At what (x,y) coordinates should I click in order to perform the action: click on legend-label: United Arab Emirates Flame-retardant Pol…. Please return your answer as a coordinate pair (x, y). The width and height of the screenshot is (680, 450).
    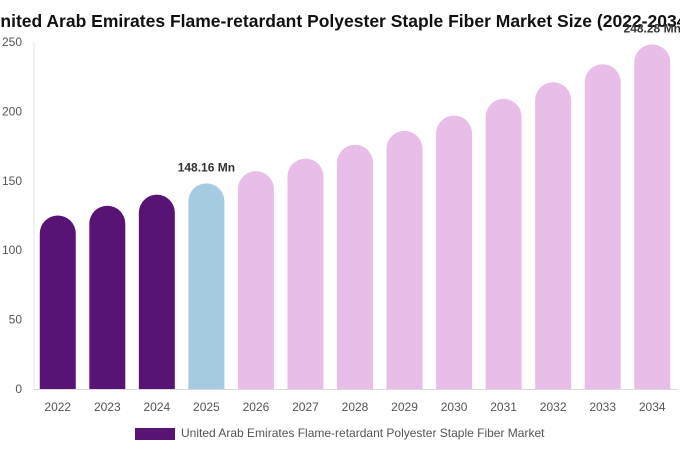
    Looking at the image, I should click on (363, 433).